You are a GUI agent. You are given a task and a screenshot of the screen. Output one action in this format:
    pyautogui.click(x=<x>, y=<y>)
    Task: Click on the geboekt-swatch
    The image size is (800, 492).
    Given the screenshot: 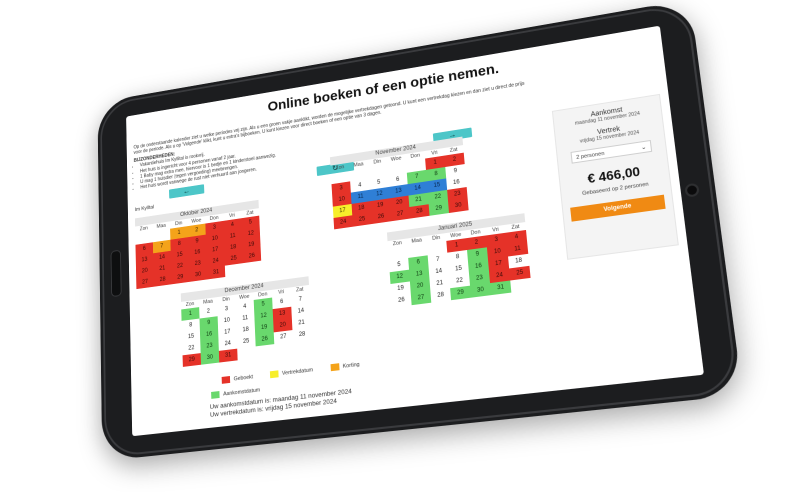 What is the action you would take?
    pyautogui.click(x=226, y=380)
    